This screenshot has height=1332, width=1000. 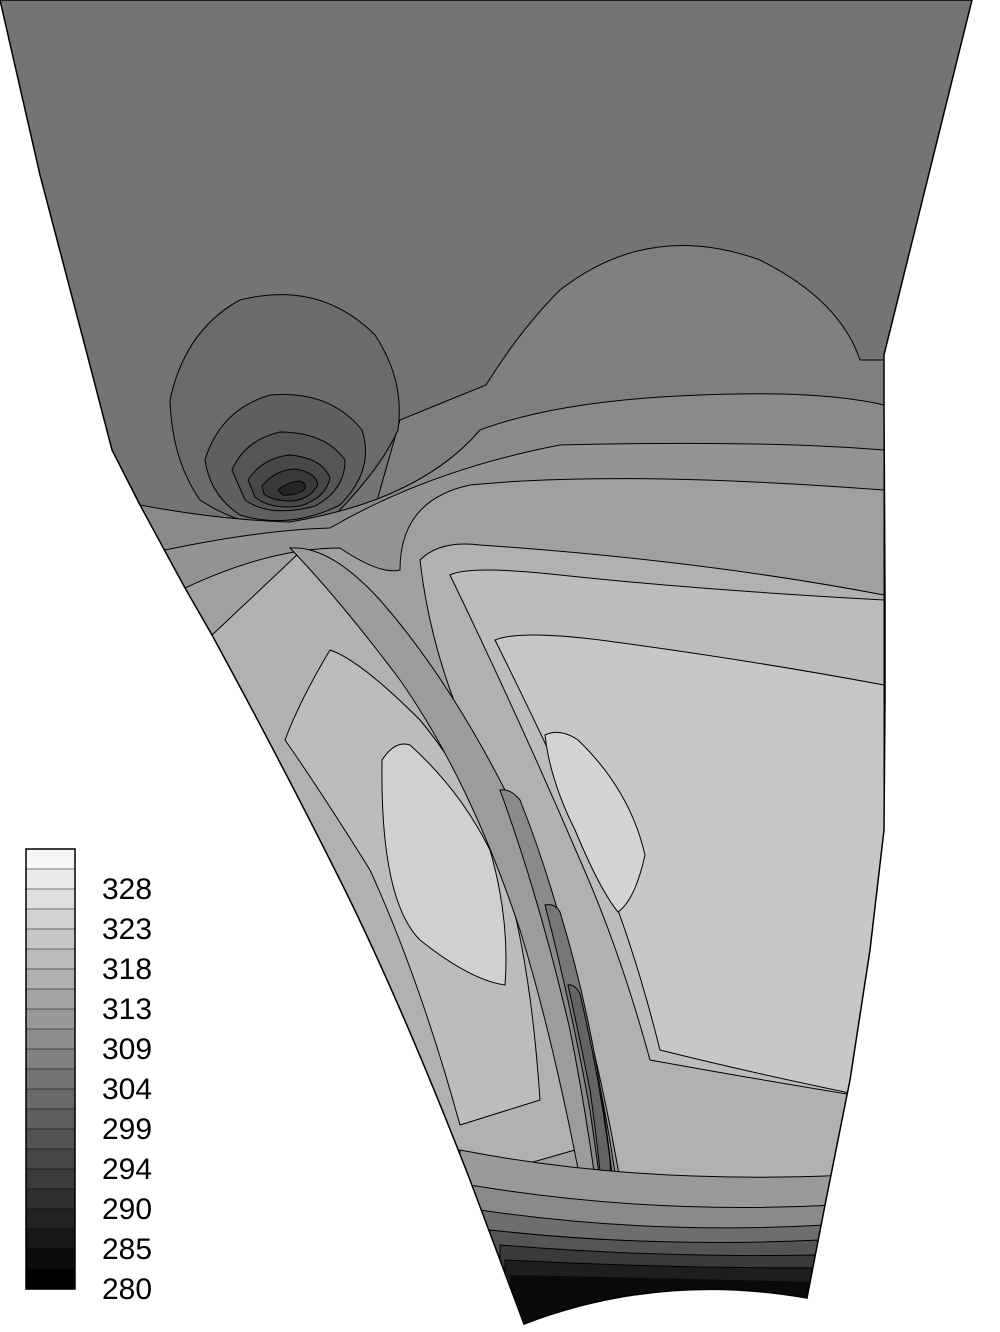 I want to click on legend-label: 280, so click(x=127, y=1289).